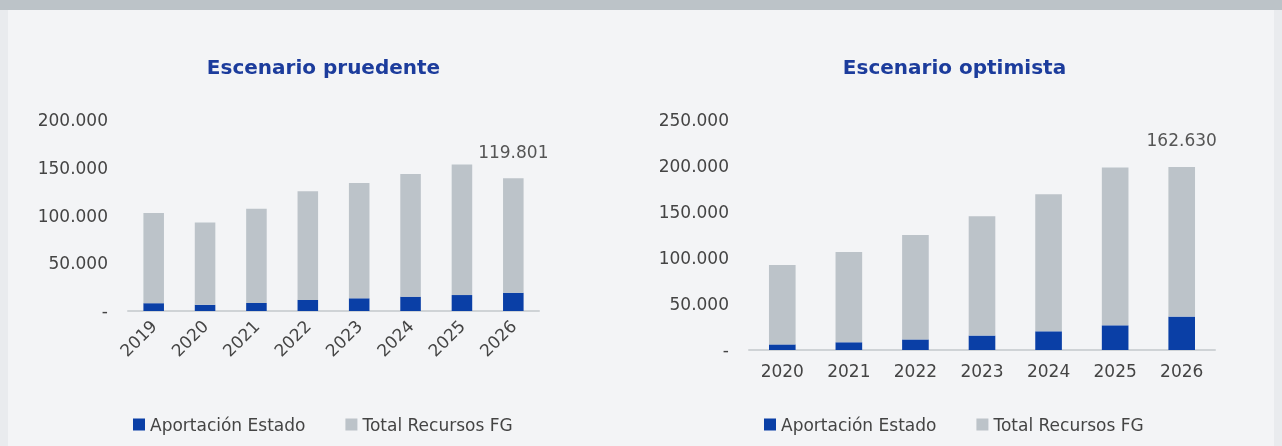 The image size is (1282, 446). I want to click on x-tick-label: 2023, so click(982, 370).